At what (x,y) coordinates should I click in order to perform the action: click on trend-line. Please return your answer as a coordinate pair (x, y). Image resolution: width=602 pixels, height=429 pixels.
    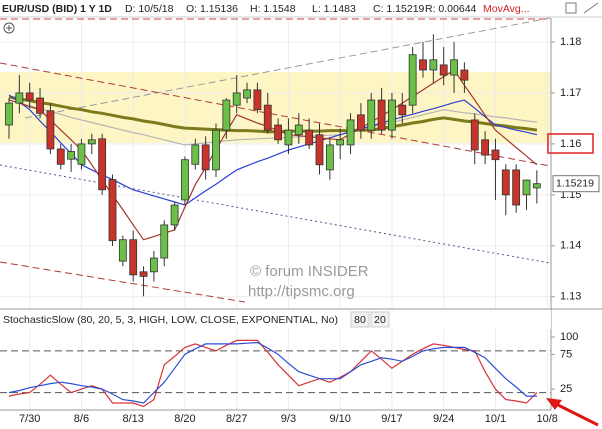
    Looking at the image, I should click on (123, 282).